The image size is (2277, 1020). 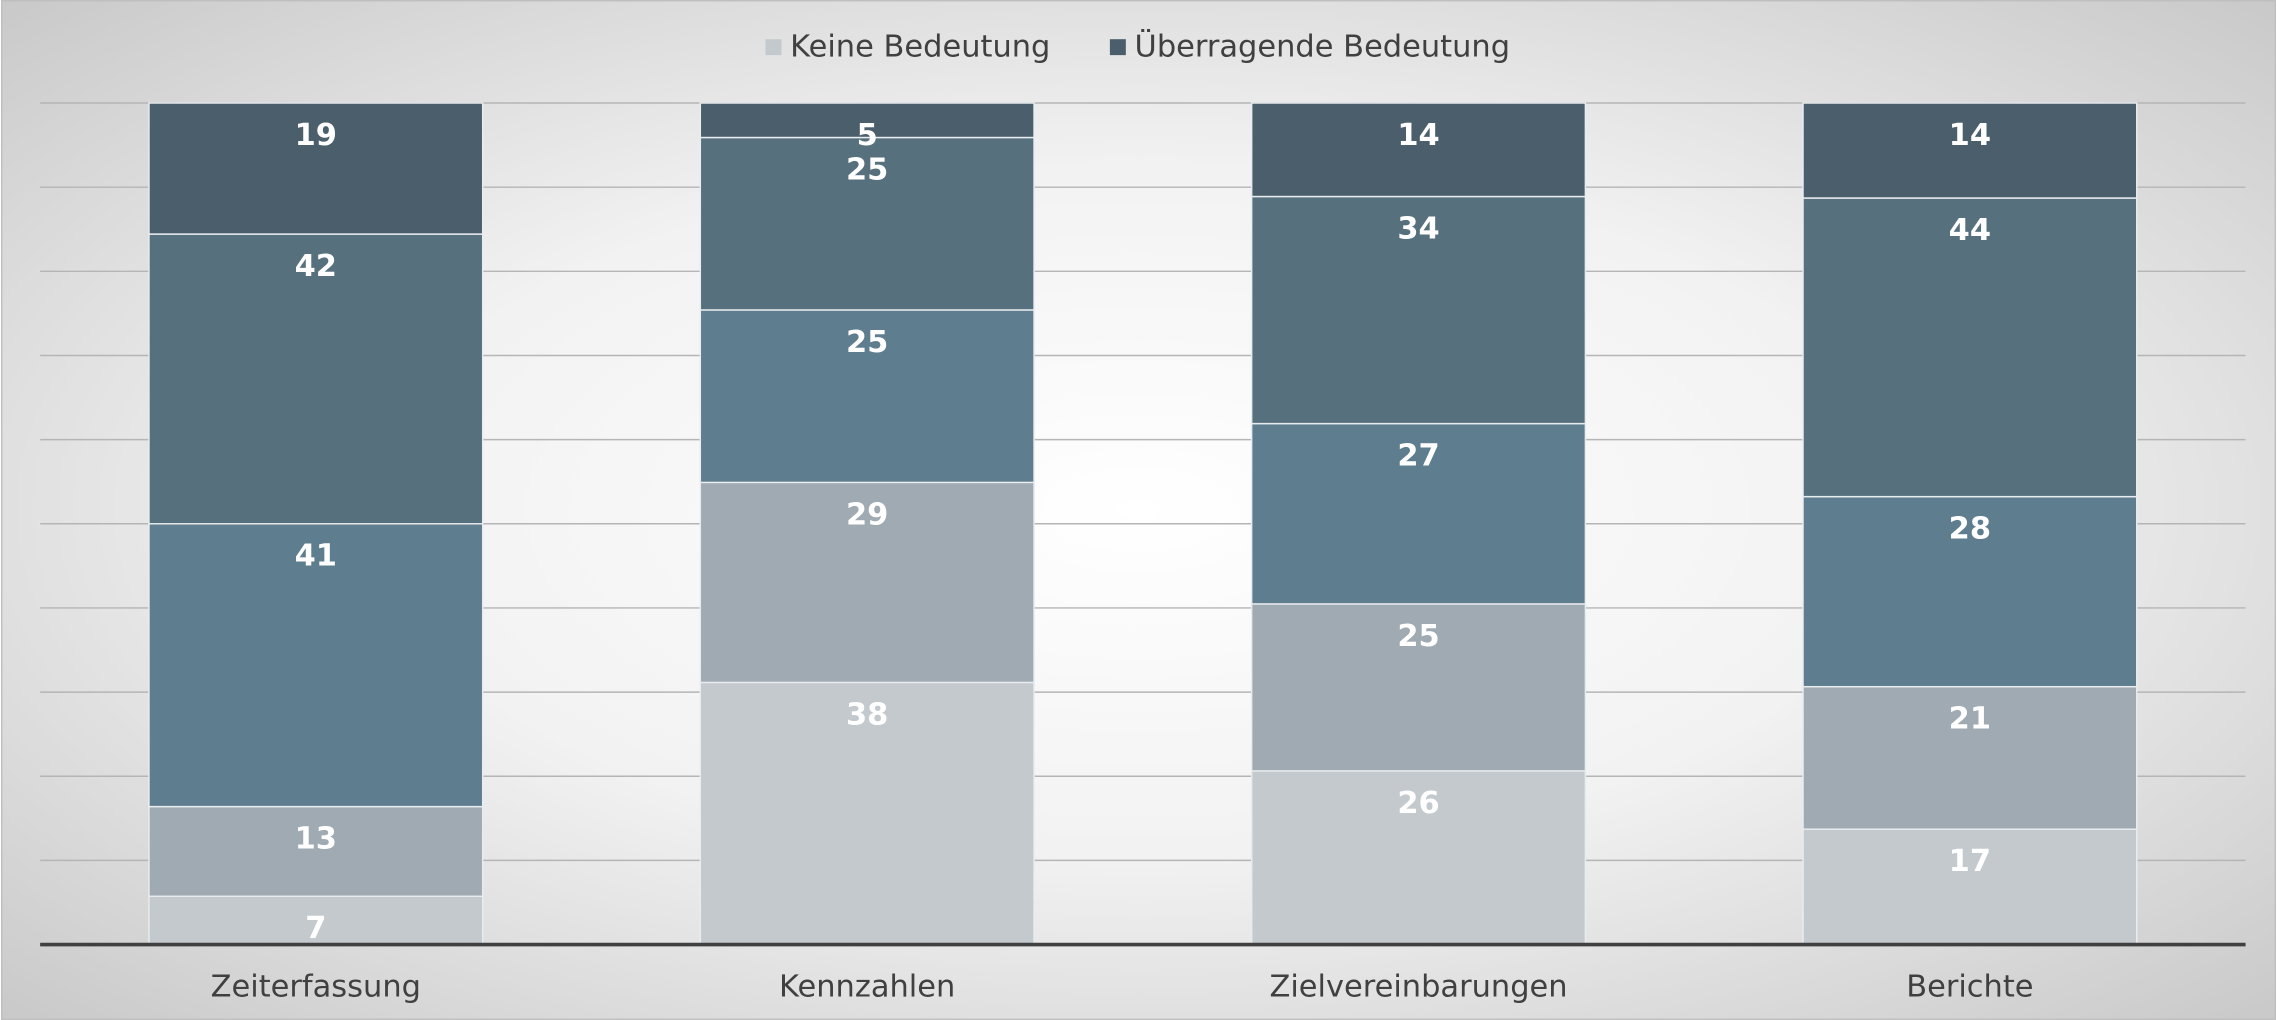 I want to click on data-label: 38, so click(x=867, y=714).